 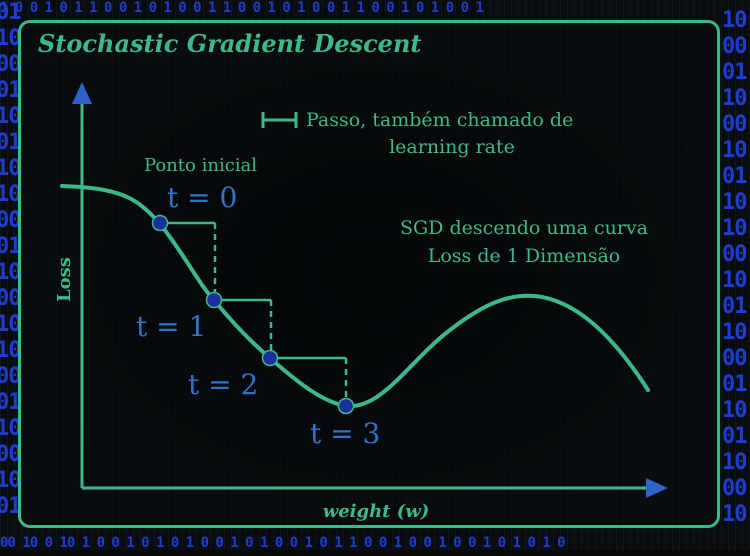 What do you see at coordinates (171, 326) in the screenshot?
I see `step-label-1: t = 1` at bounding box center [171, 326].